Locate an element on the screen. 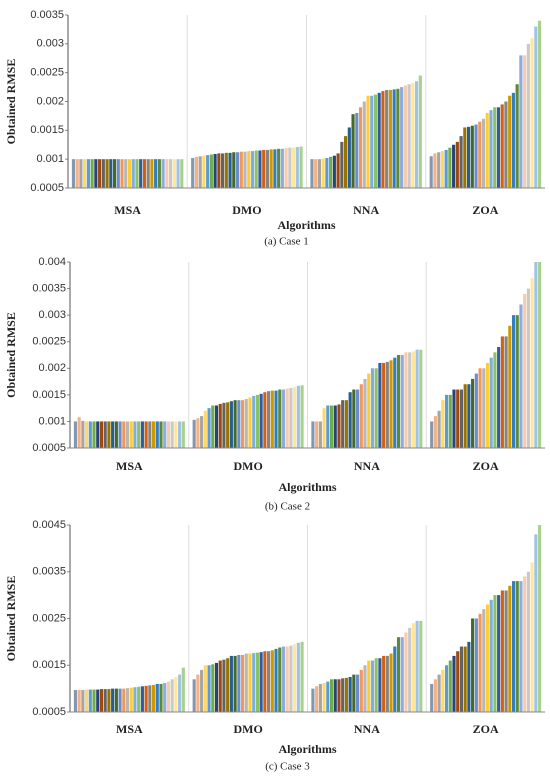  x-tick-label: MSA is located at coordinates (129, 466).